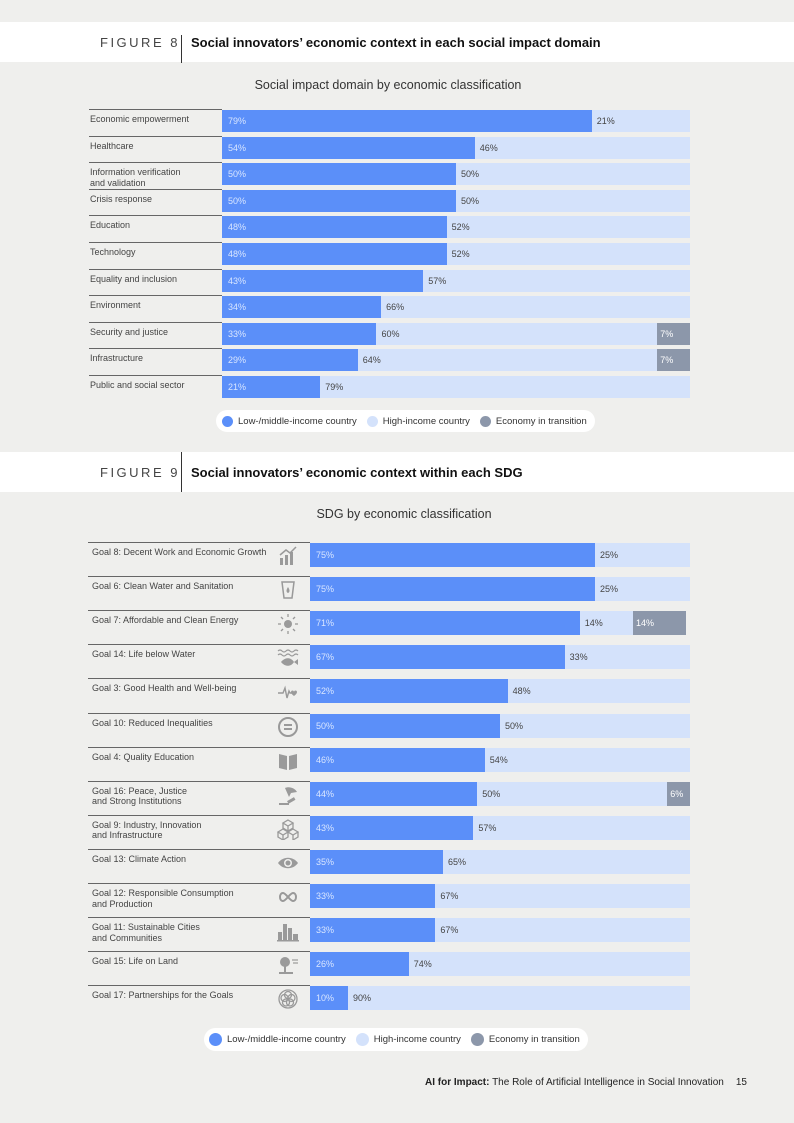 The width and height of the screenshot is (794, 1123). Describe the element at coordinates (288, 692) in the screenshot. I see `heartbeat-icon` at that location.